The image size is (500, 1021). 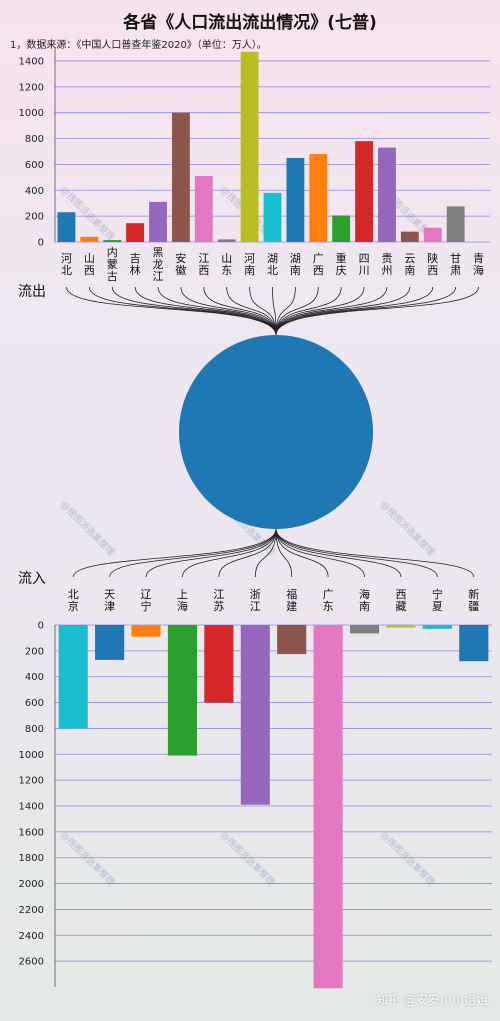 What do you see at coordinates (341, 228) in the screenshot?
I see `bar-重庆` at bounding box center [341, 228].